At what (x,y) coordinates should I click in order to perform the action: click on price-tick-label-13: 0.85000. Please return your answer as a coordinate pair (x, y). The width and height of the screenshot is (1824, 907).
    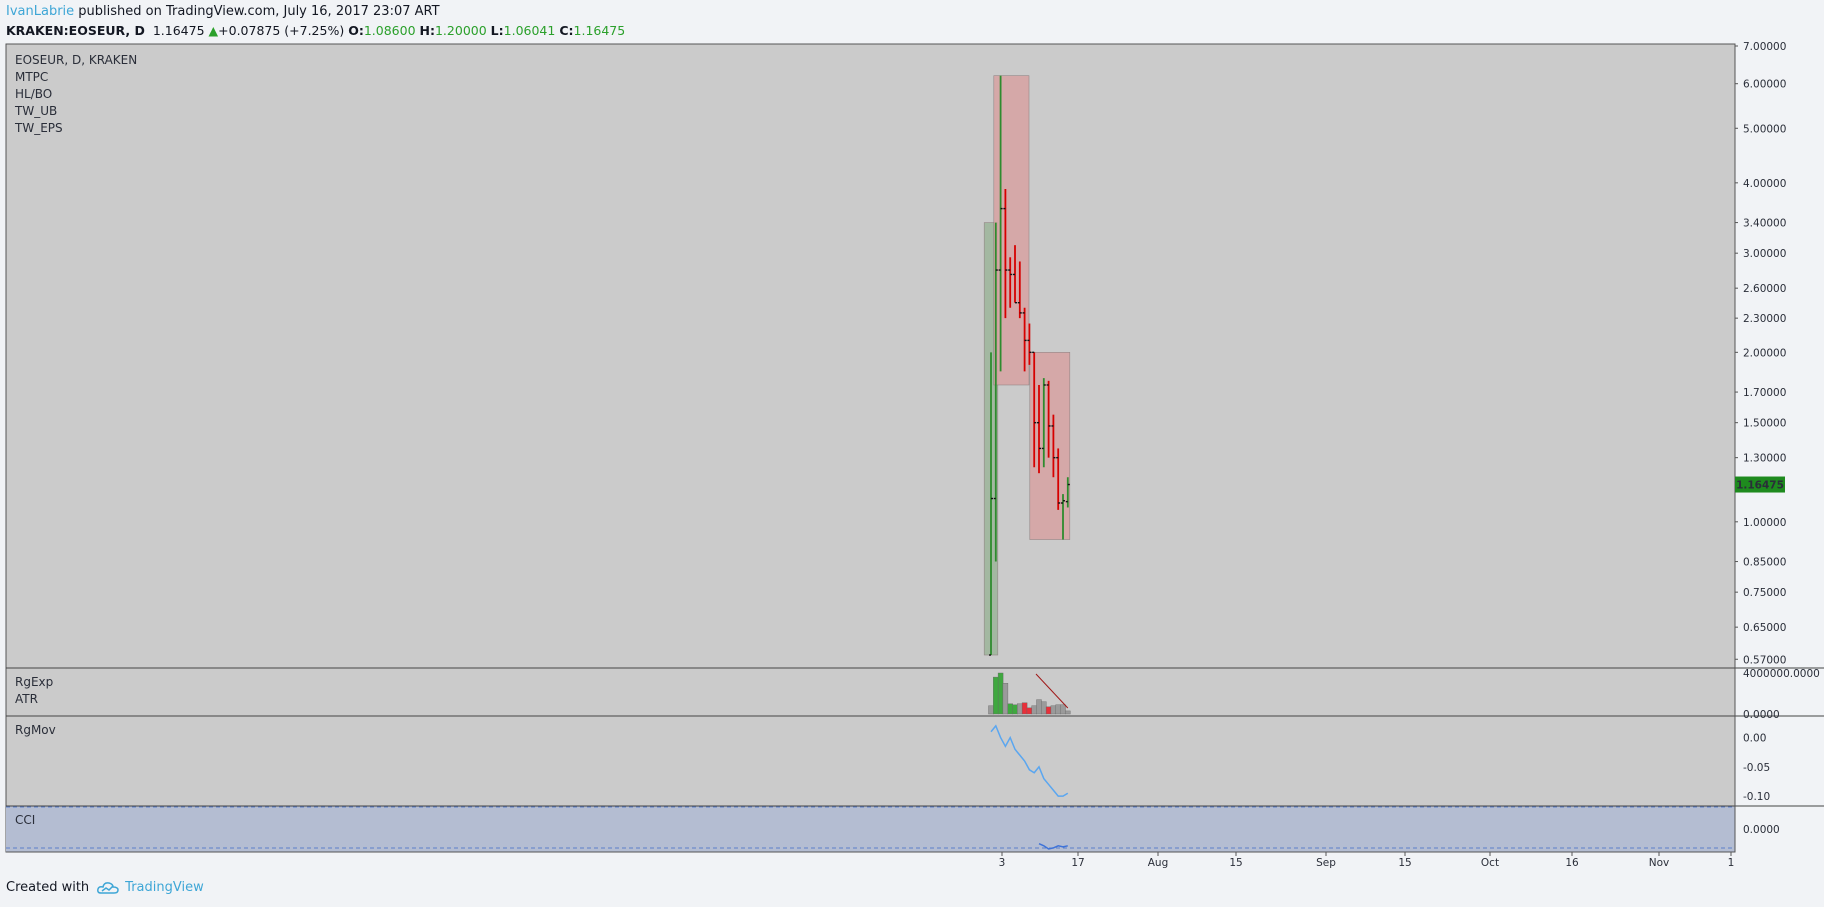
    Looking at the image, I should click on (1764, 563).